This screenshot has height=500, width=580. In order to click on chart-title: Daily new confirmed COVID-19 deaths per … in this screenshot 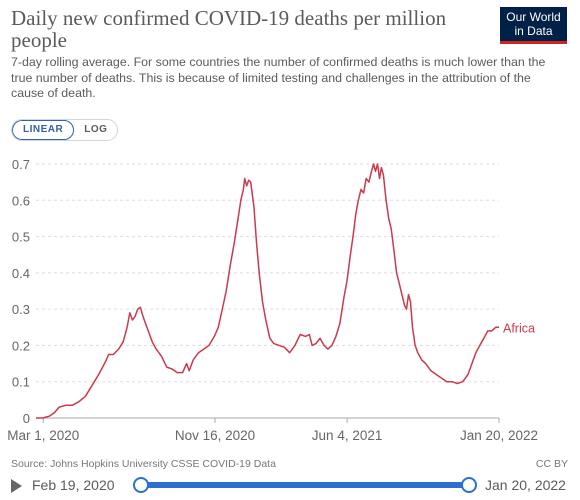, I will do `click(229, 29)`.